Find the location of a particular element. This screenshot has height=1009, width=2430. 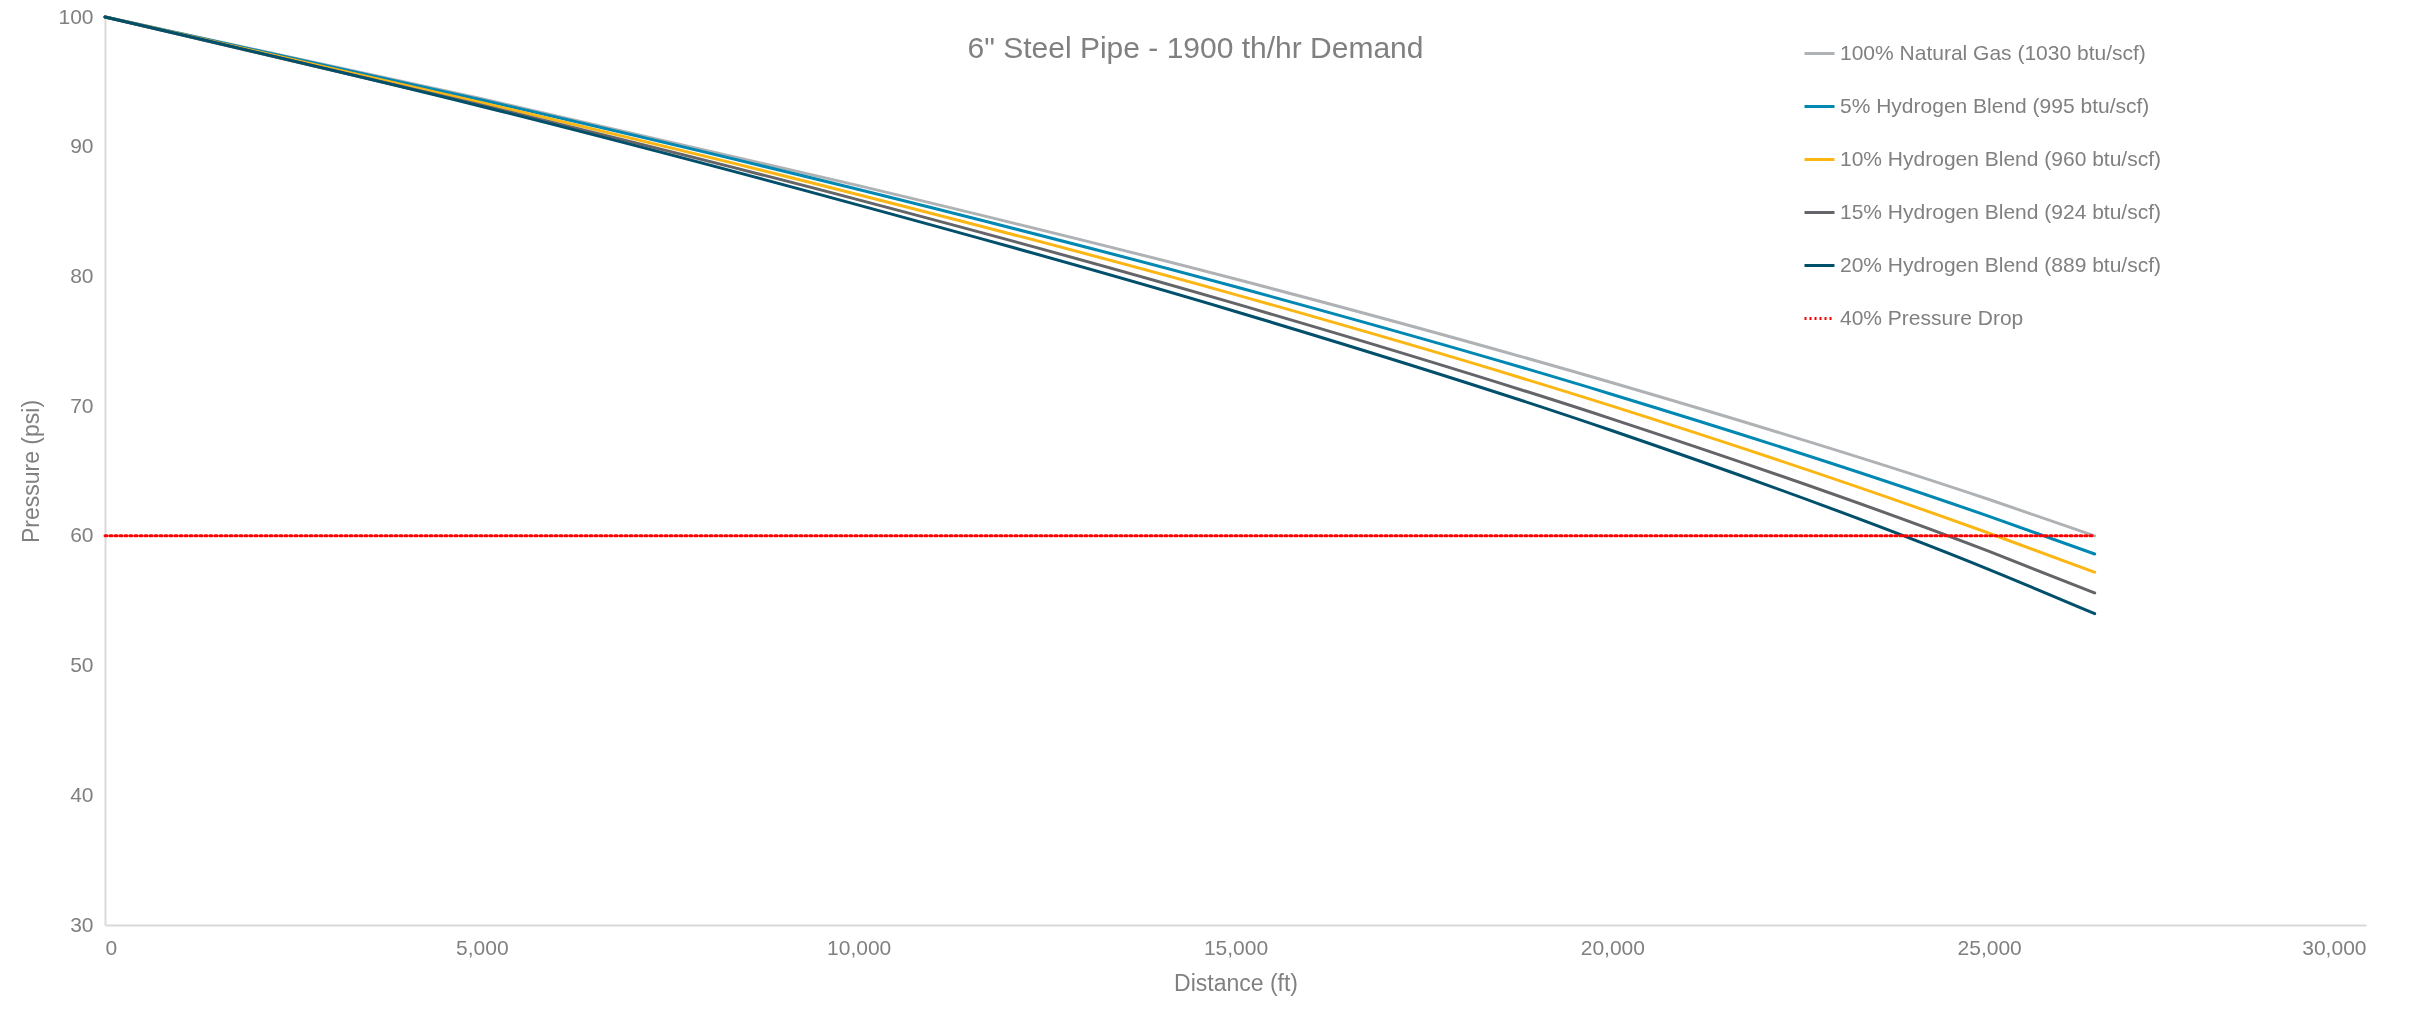

y-tick-label: 40 is located at coordinates (82, 794).